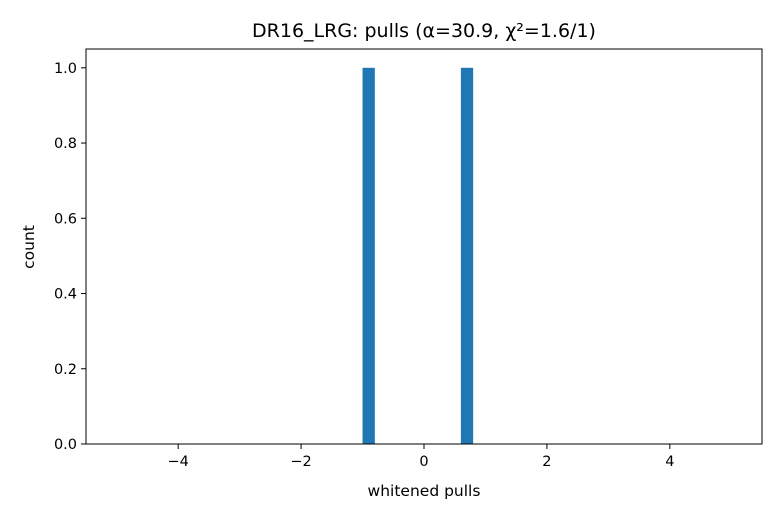 The width and height of the screenshot is (780, 520). Describe the element at coordinates (65, 69) in the screenshot. I see `y-tick-label: 1.0` at that location.